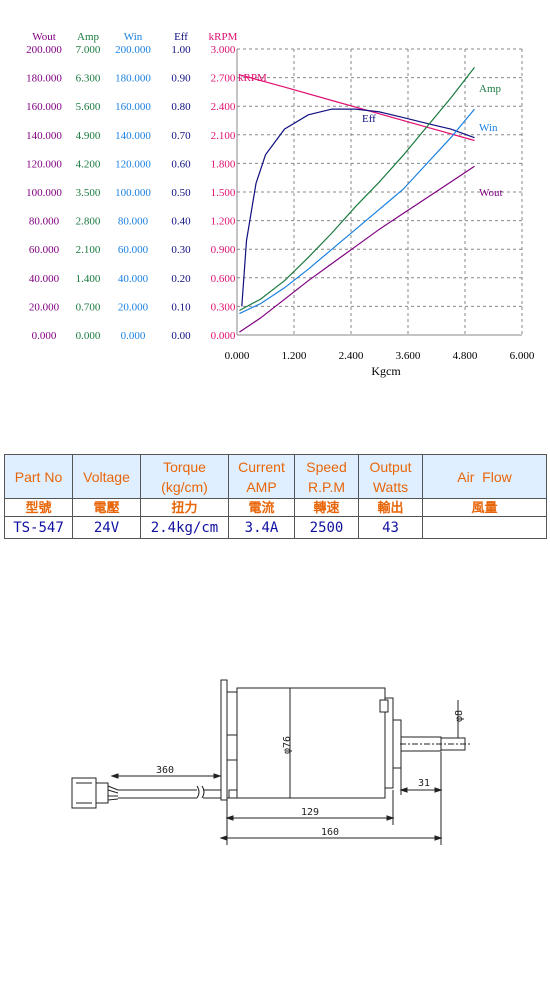  Describe the element at coordinates (88, 107) in the screenshot. I see `y-tick-label-amp: 5.600` at that location.